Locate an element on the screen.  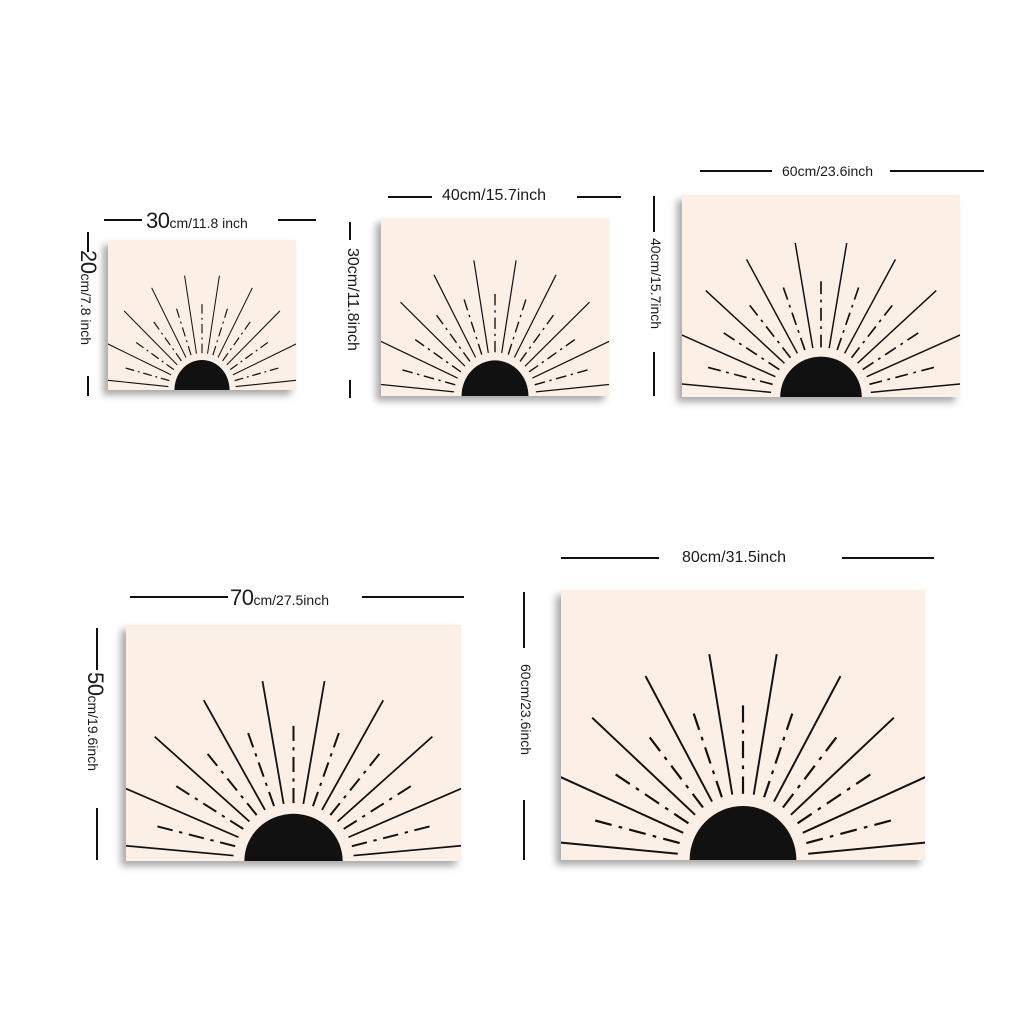
canvas-print-30x20 is located at coordinates (202, 315).